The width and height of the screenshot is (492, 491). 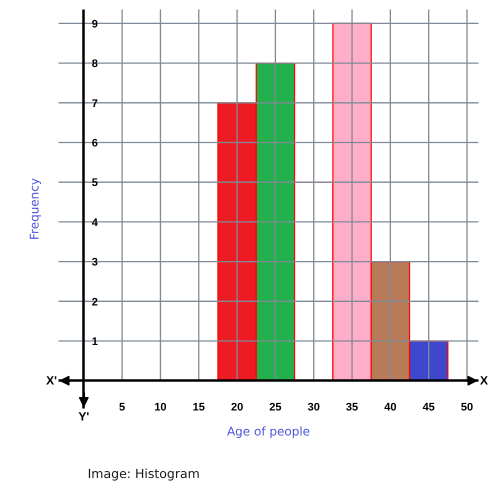 I want to click on x-tick-label: 5, so click(x=122, y=408).